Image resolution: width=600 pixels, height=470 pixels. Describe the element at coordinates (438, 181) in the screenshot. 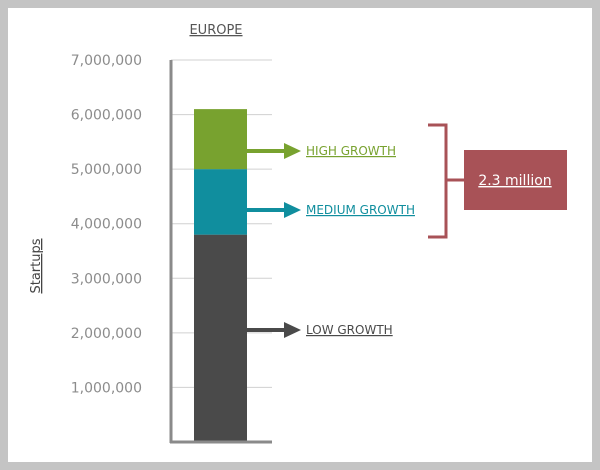

I see `bracket-line` at that location.